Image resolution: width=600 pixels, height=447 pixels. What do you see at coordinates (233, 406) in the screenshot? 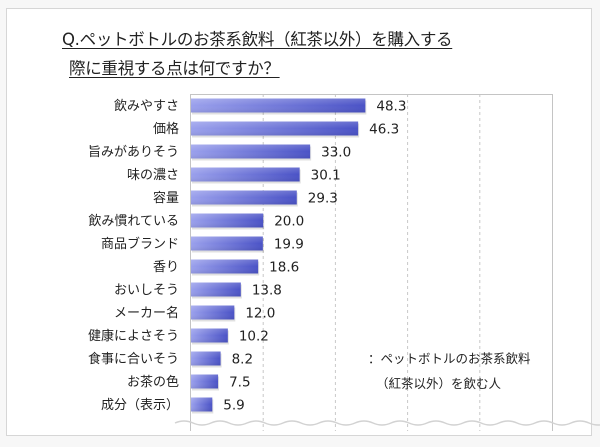
I see `value-label: 5.9` at bounding box center [233, 406].